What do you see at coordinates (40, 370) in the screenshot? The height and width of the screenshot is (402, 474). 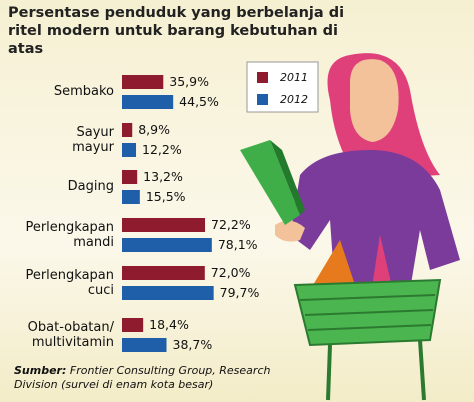 I see `source-label: Sumber:` at bounding box center [40, 370].